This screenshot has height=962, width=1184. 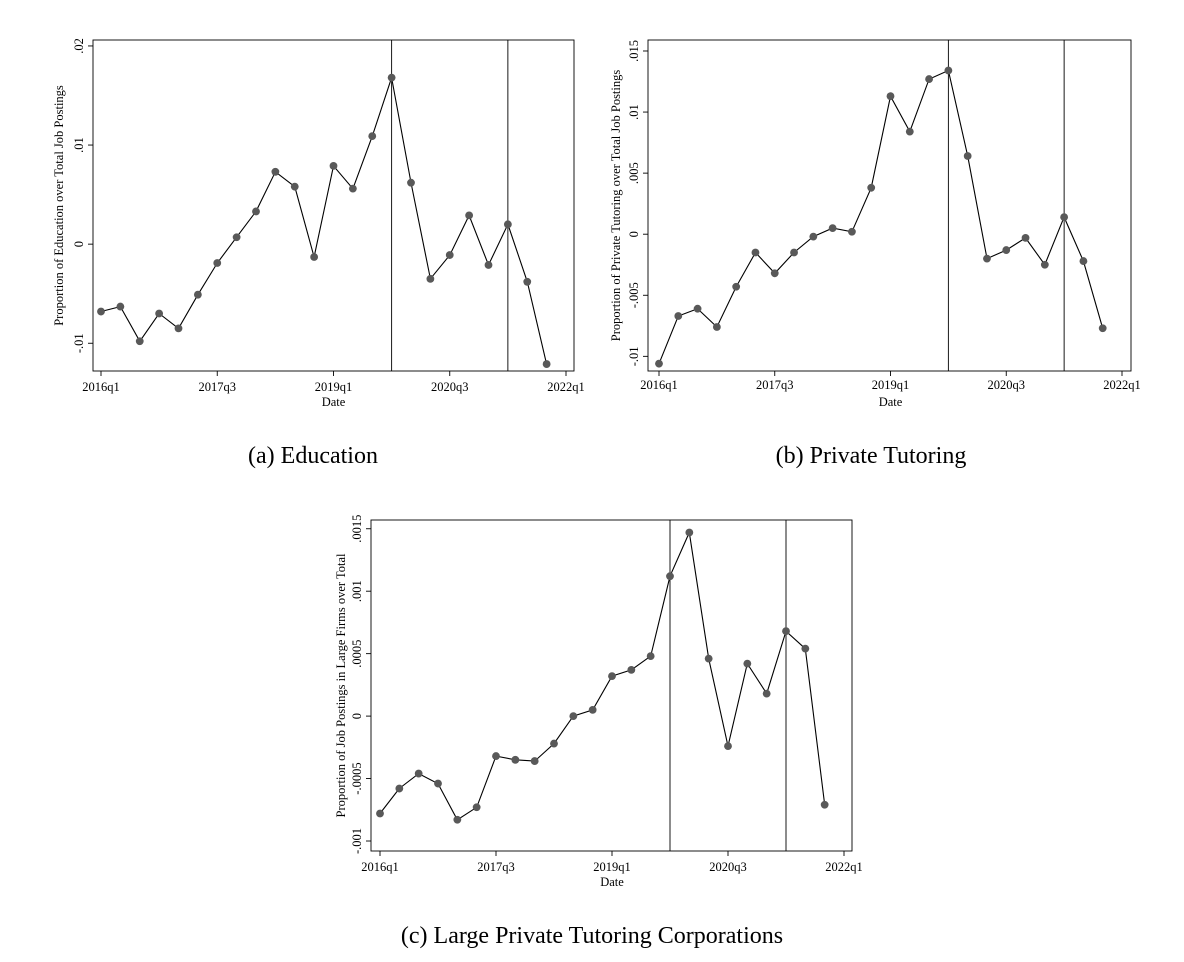 I want to click on y-tick-label: -.0005, so click(x=357, y=778).